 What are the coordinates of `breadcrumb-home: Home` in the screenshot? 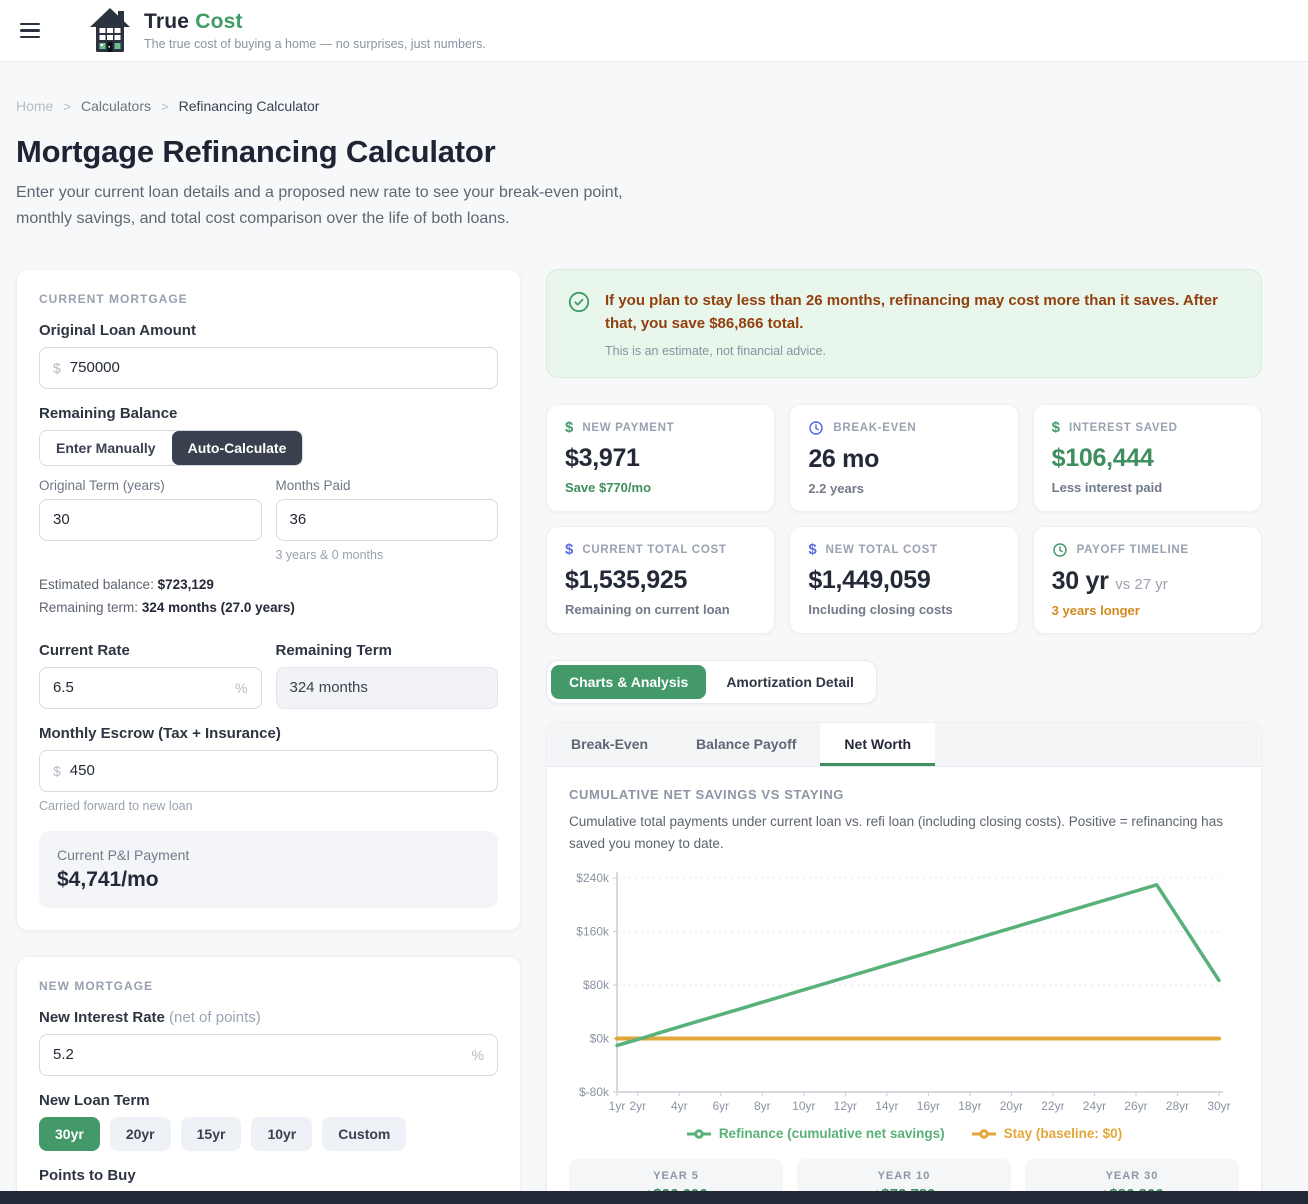 It's located at (35, 106).